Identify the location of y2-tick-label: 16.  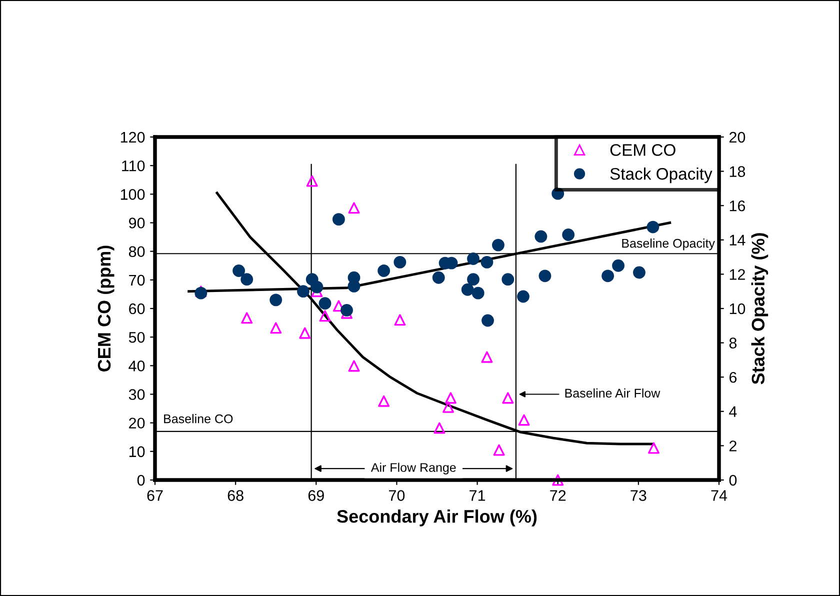
(738, 206).